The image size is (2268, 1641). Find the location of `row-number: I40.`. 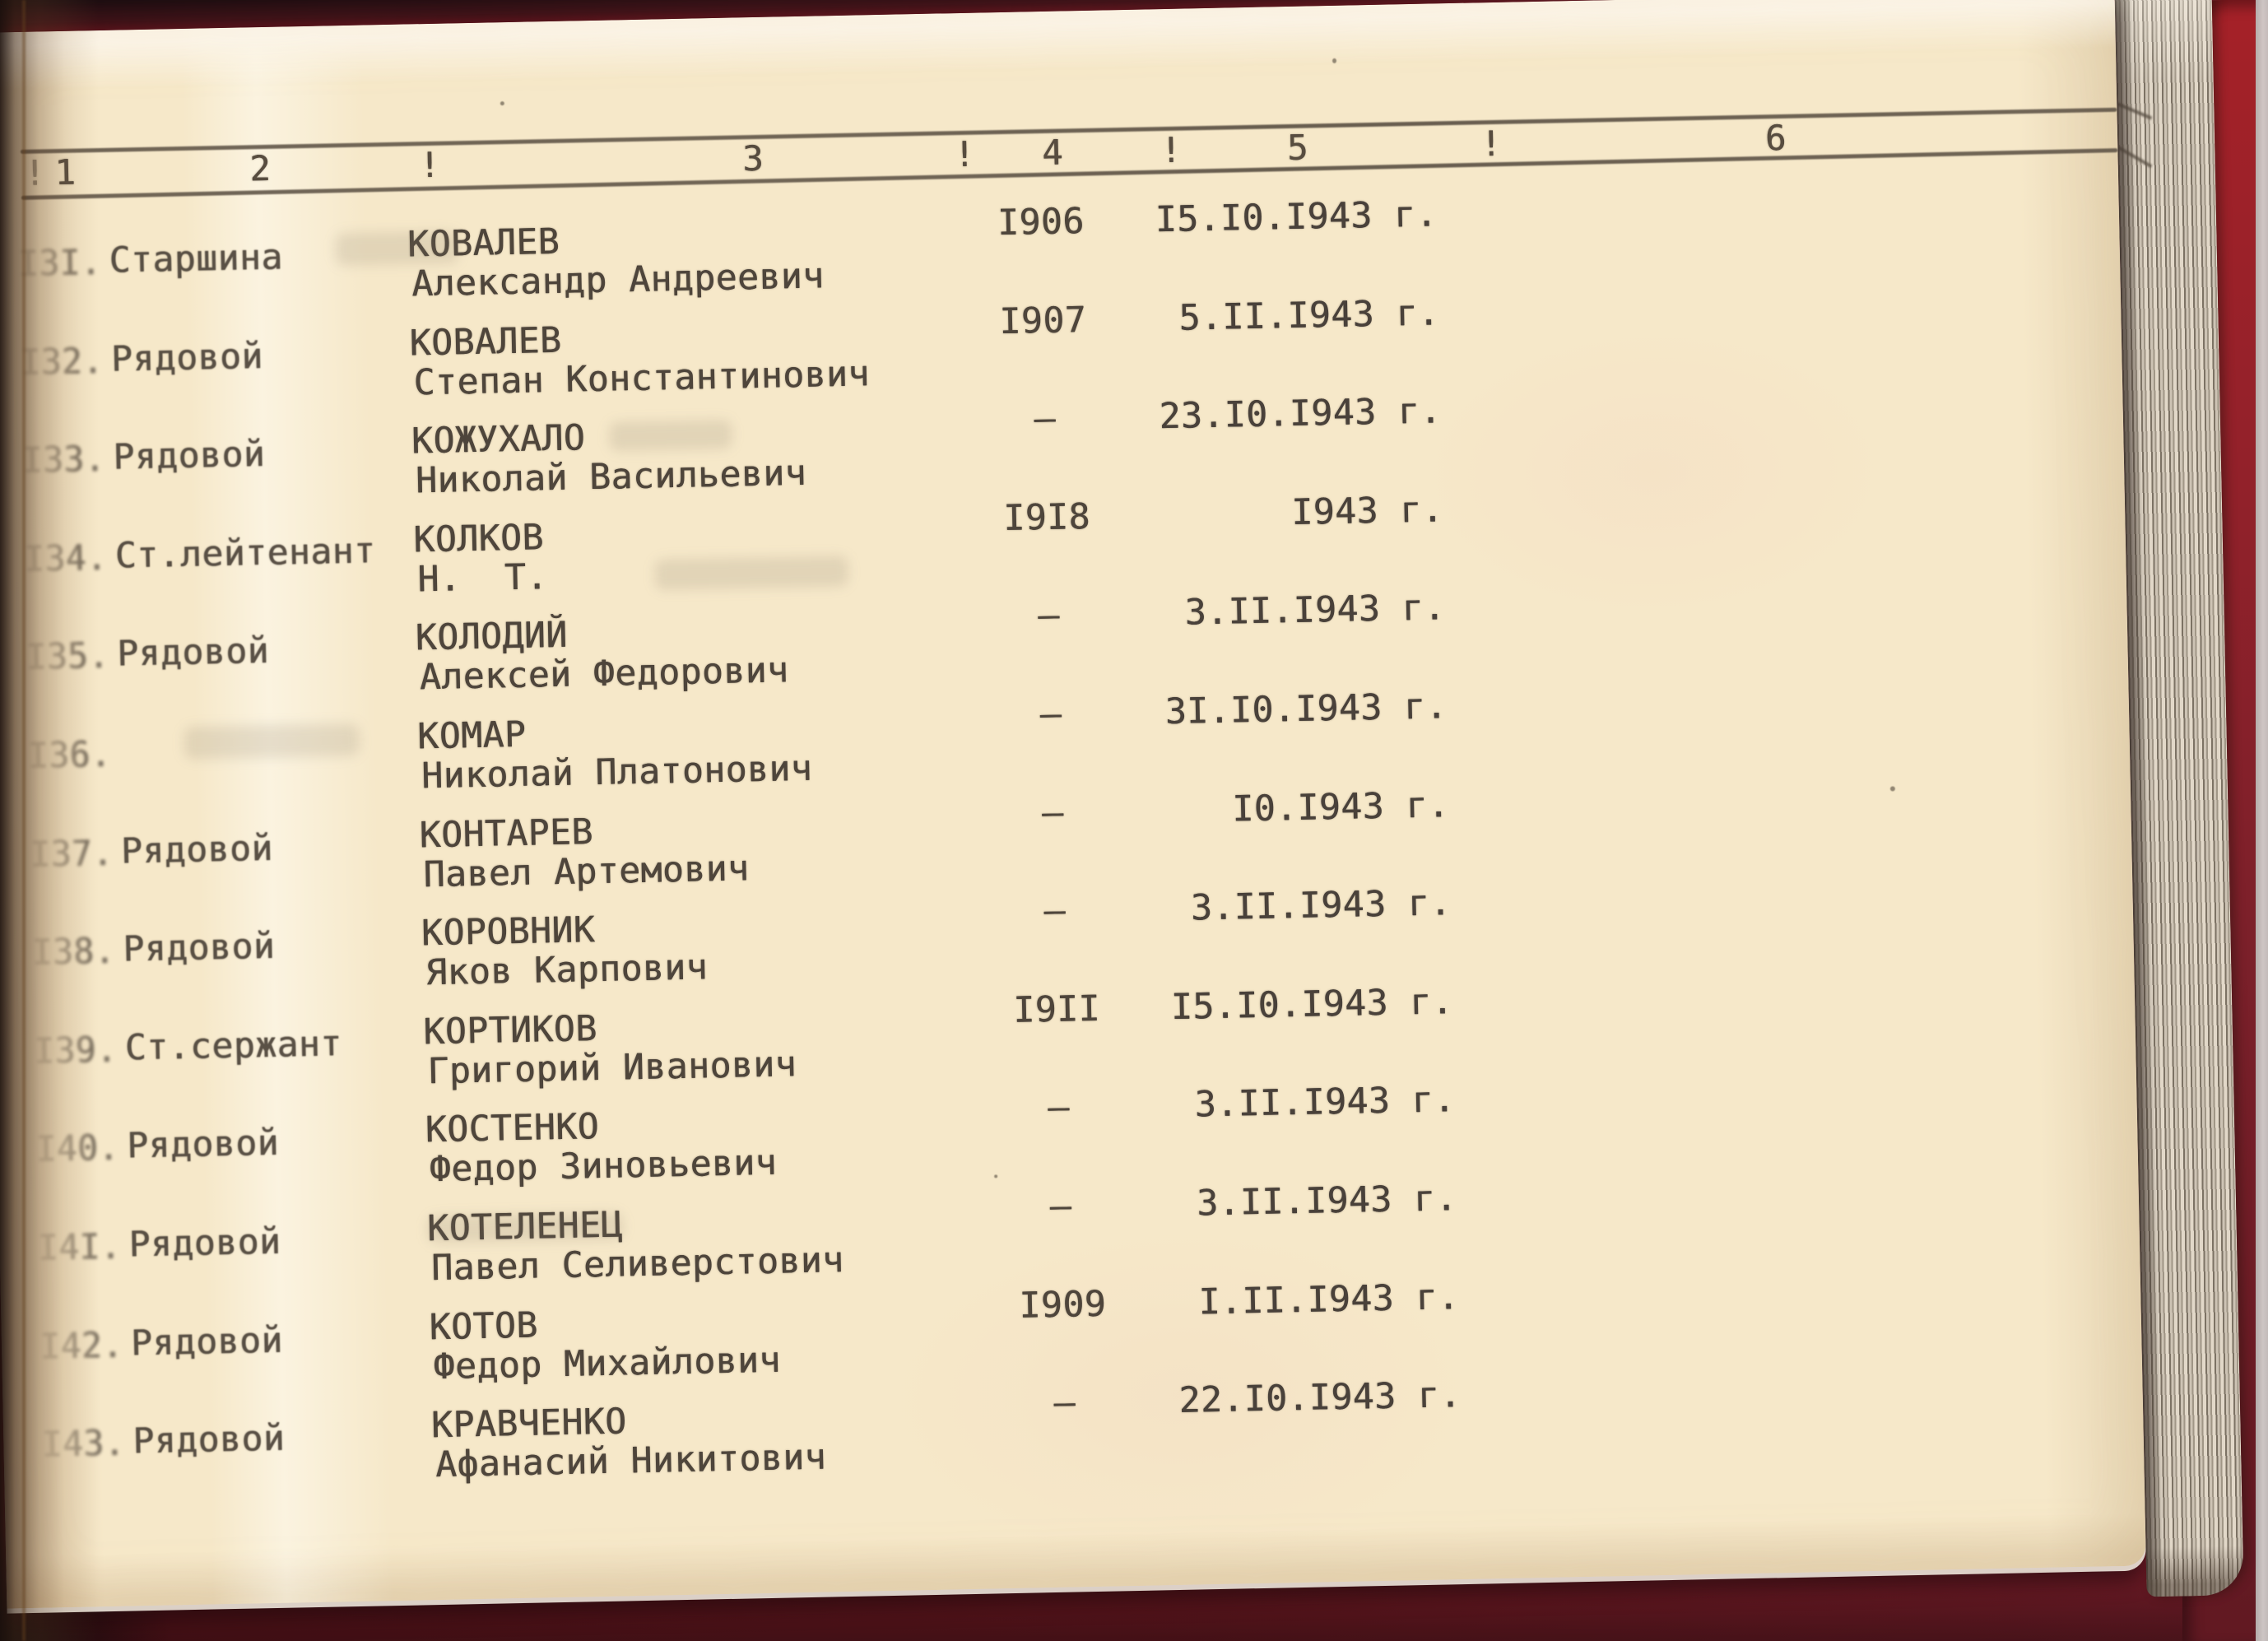

row-number: I40. is located at coordinates (78, 1149).